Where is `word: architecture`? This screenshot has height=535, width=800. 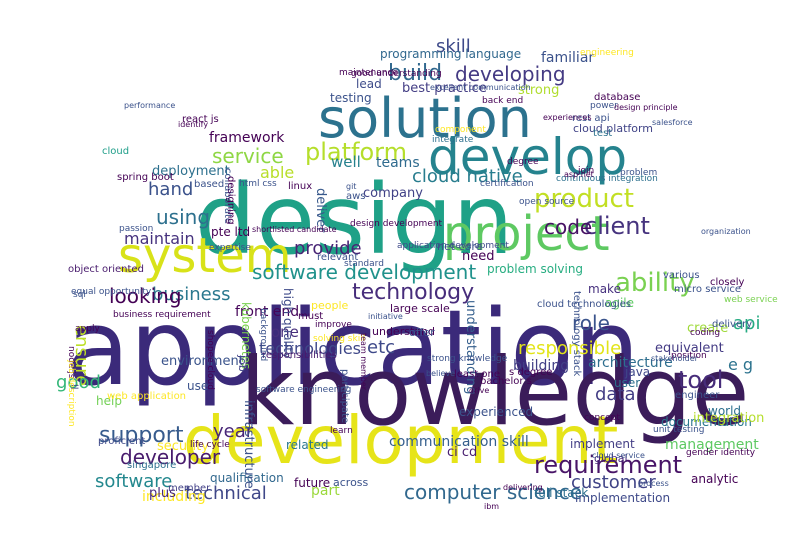
word: architecture is located at coordinates (630, 363).